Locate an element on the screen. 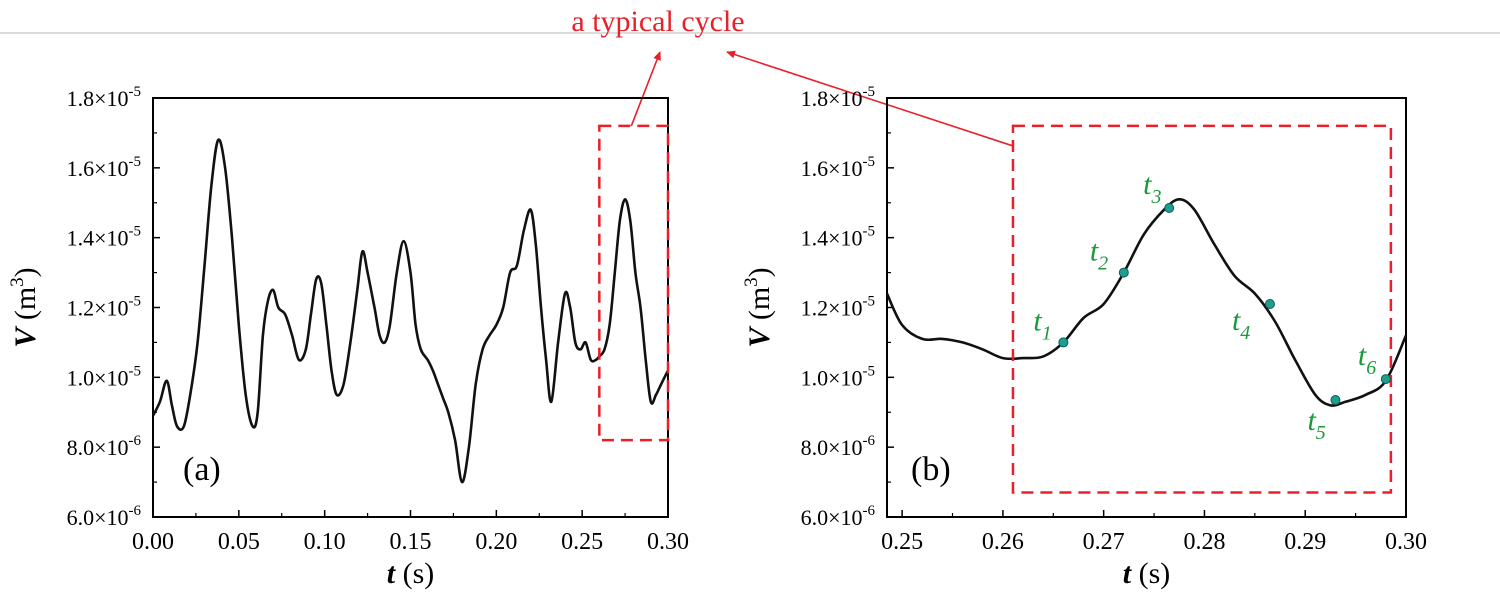 The width and height of the screenshot is (1500, 600). panel-b-y-tick-label: 1.2×10⁻⁵ is located at coordinates (838, 307).